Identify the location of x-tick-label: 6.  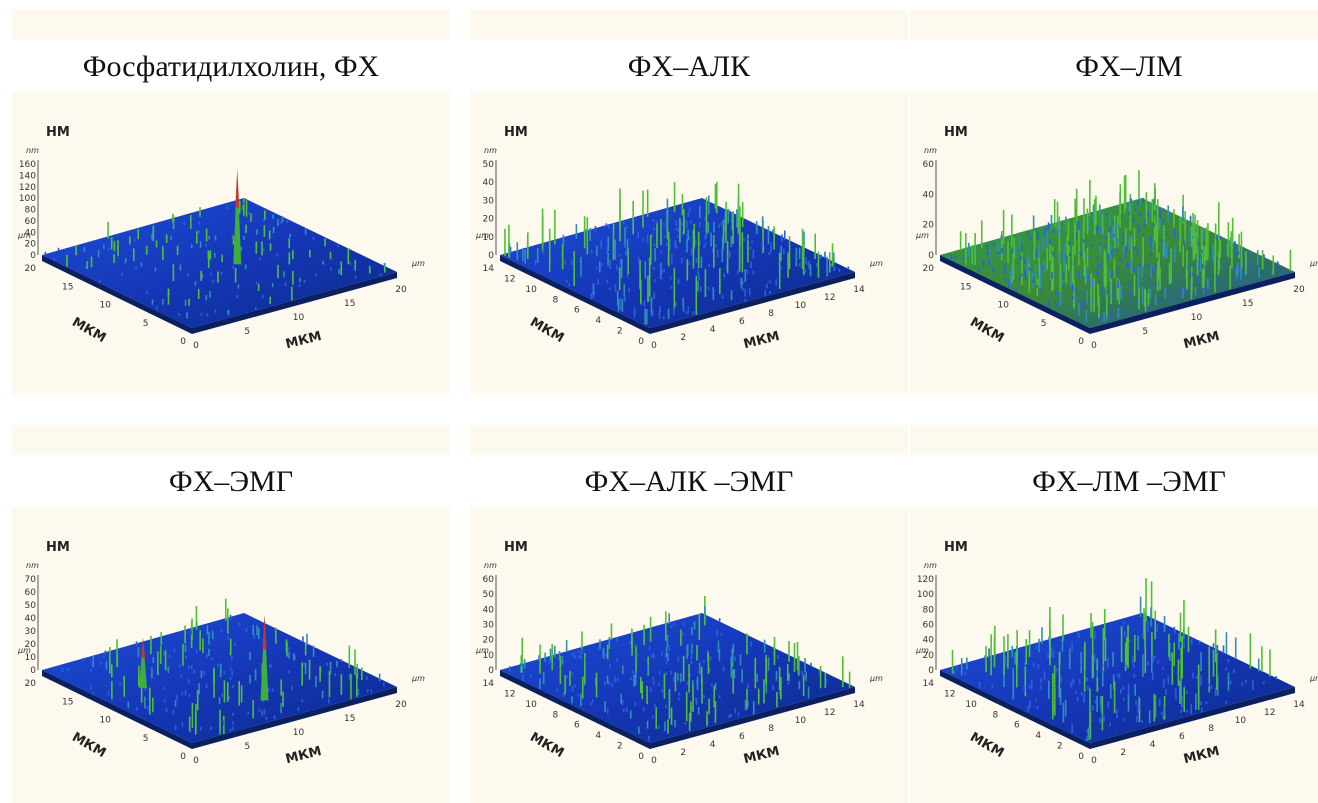
(1182, 737).